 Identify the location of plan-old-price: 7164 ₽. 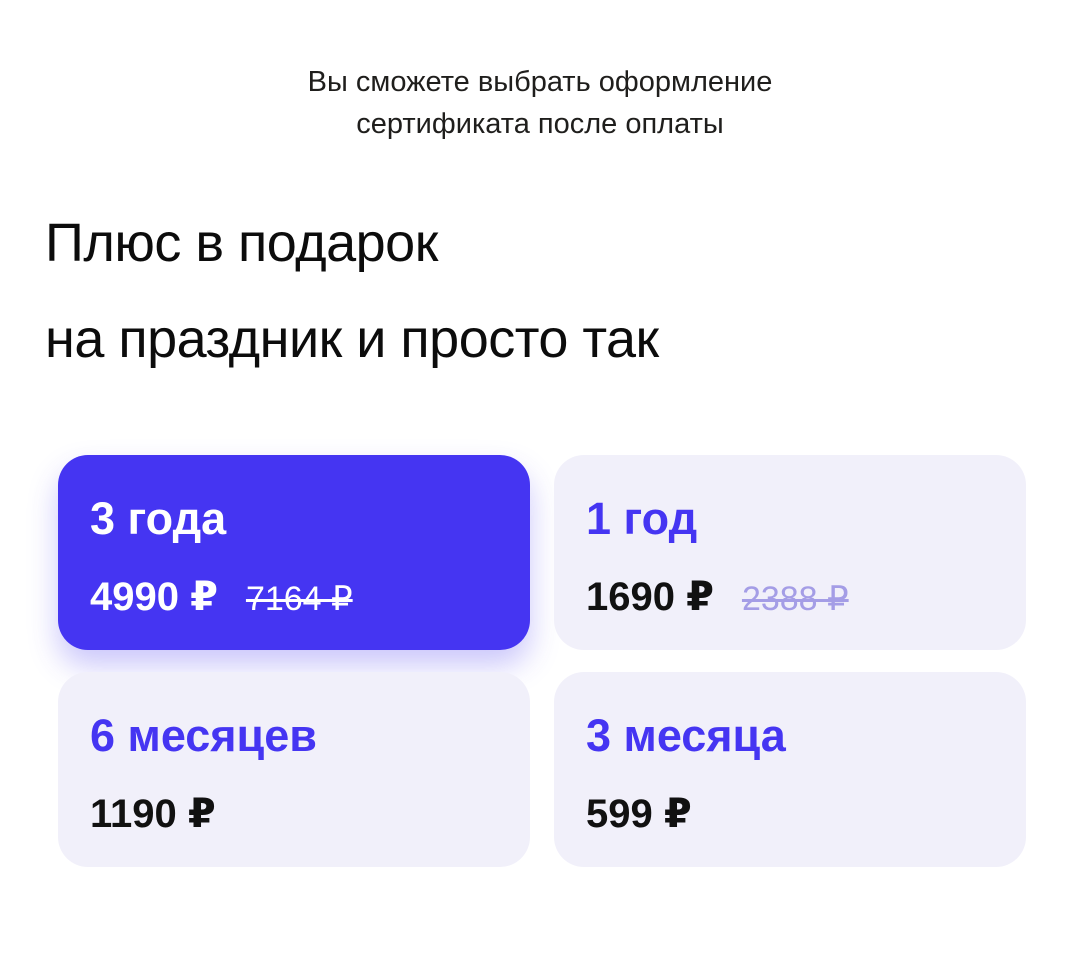
(299, 599).